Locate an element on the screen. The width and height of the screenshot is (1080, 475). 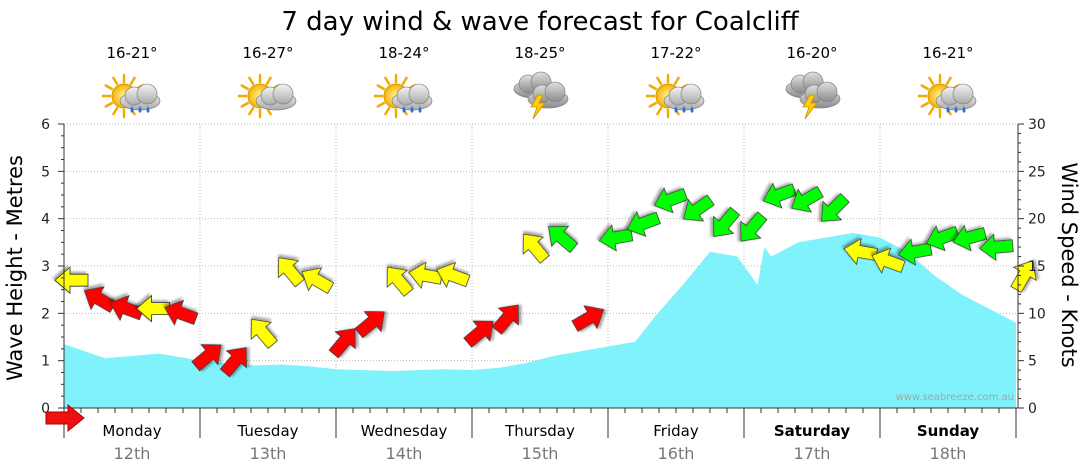
day-name-label: Thursday is located at coordinates (539, 431).